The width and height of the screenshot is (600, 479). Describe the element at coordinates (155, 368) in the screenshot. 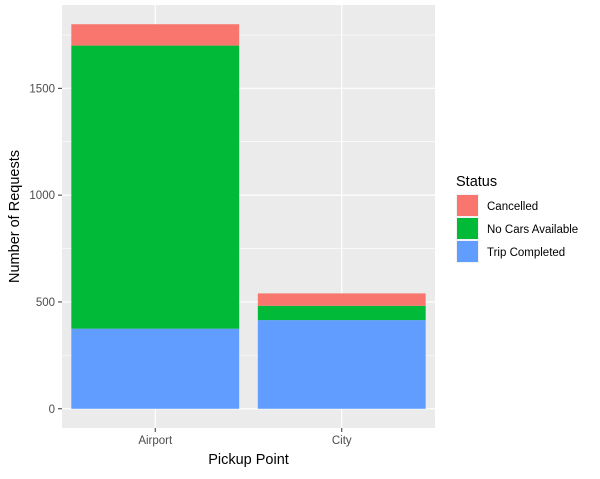

I see `bar-segment-airport-trip-completed` at that location.